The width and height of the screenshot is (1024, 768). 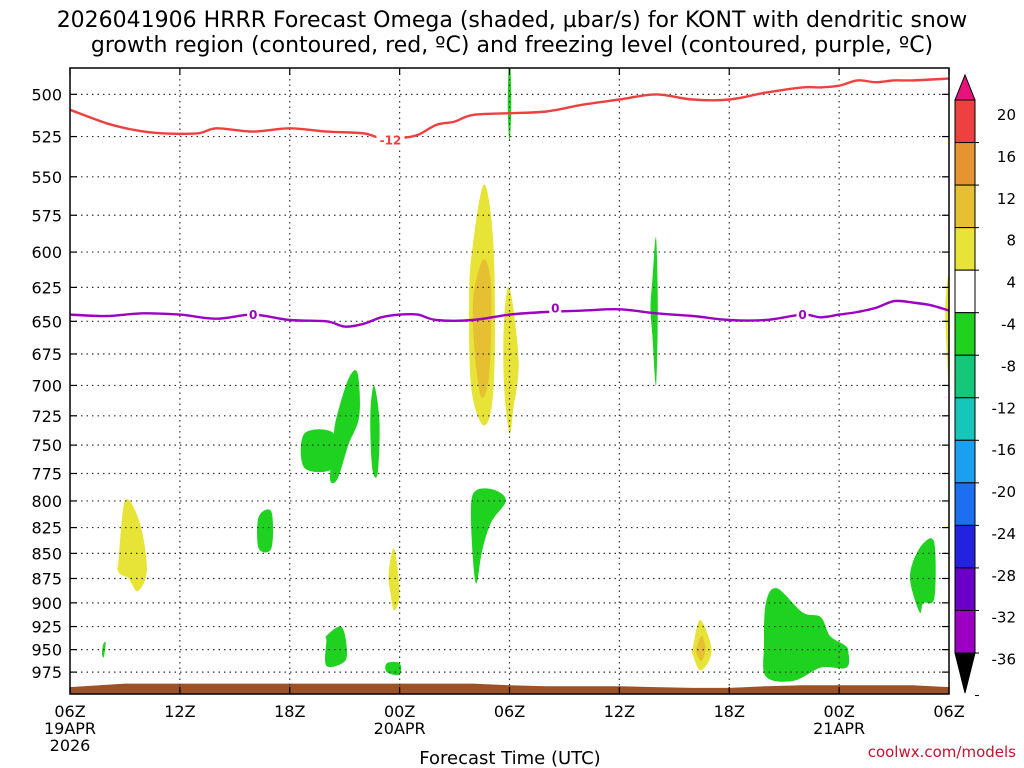 I want to click on y-tick-label-850: 850, so click(x=46, y=553).